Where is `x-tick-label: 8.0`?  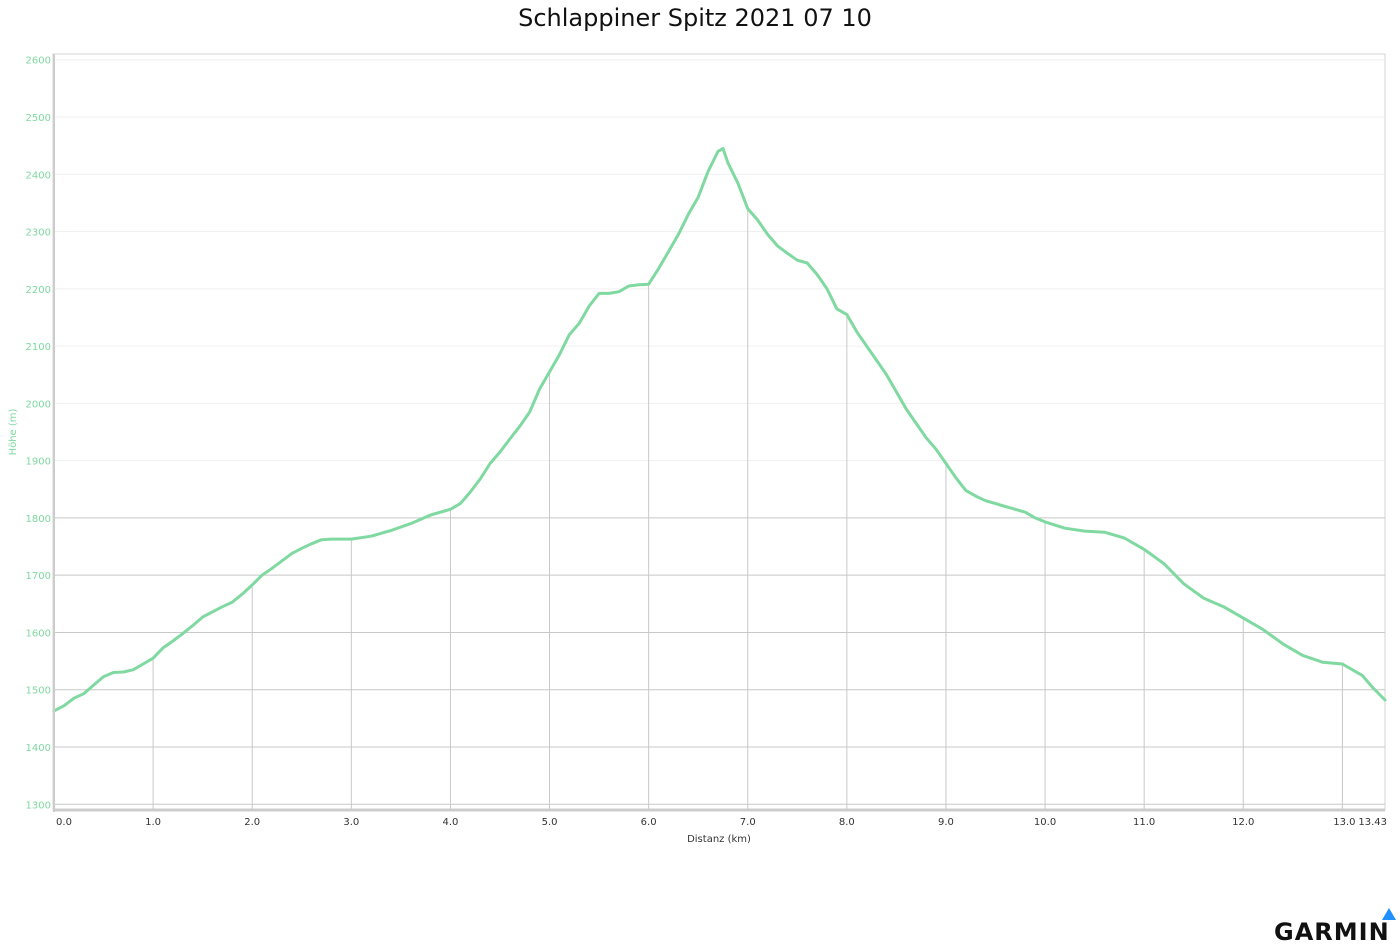
x-tick-label: 8.0 is located at coordinates (847, 822).